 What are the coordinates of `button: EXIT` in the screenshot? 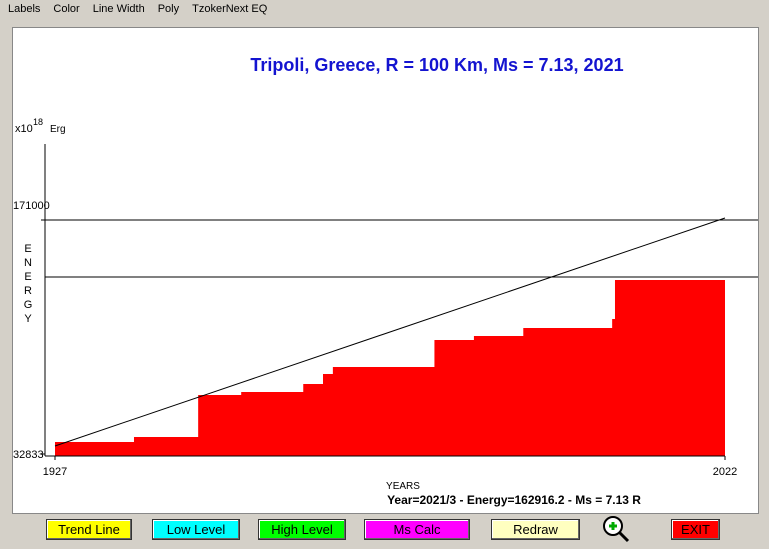 It's located at (695, 529).